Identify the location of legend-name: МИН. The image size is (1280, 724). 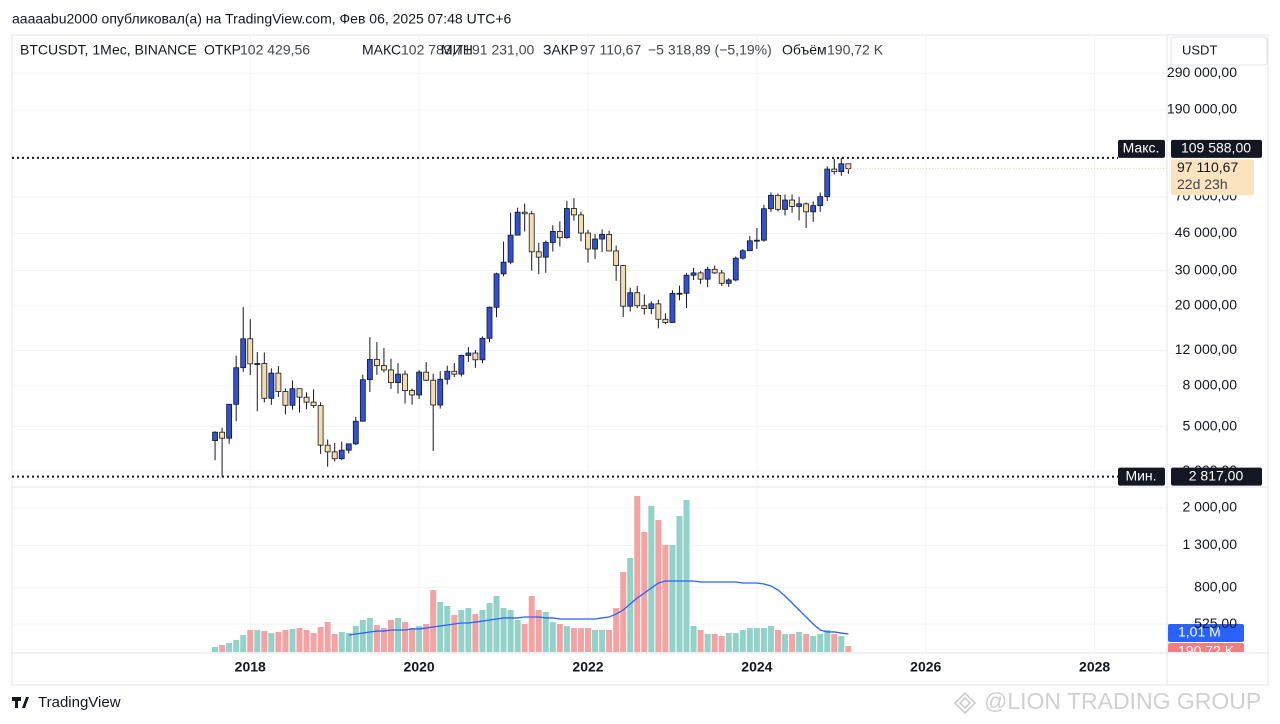
(457, 50).